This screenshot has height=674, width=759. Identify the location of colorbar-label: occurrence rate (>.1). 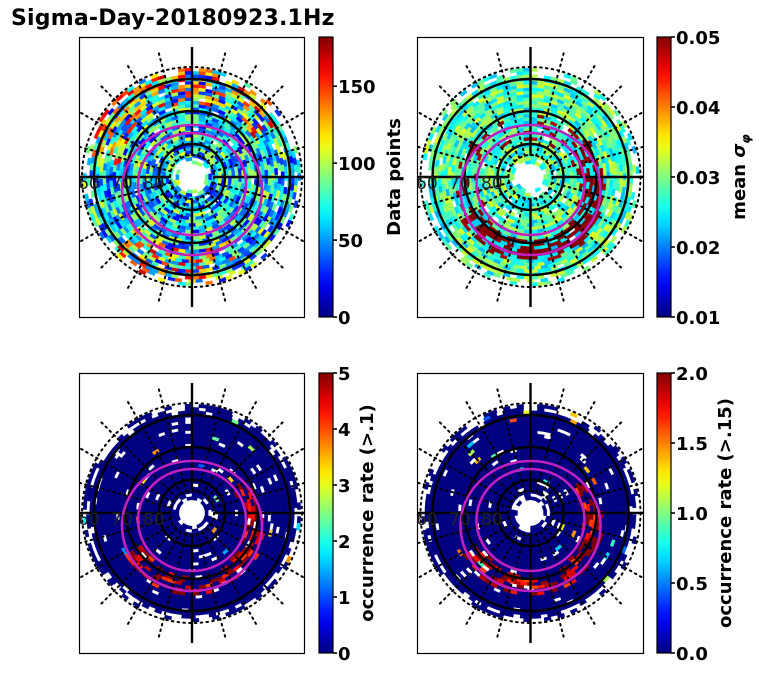
(367, 512).